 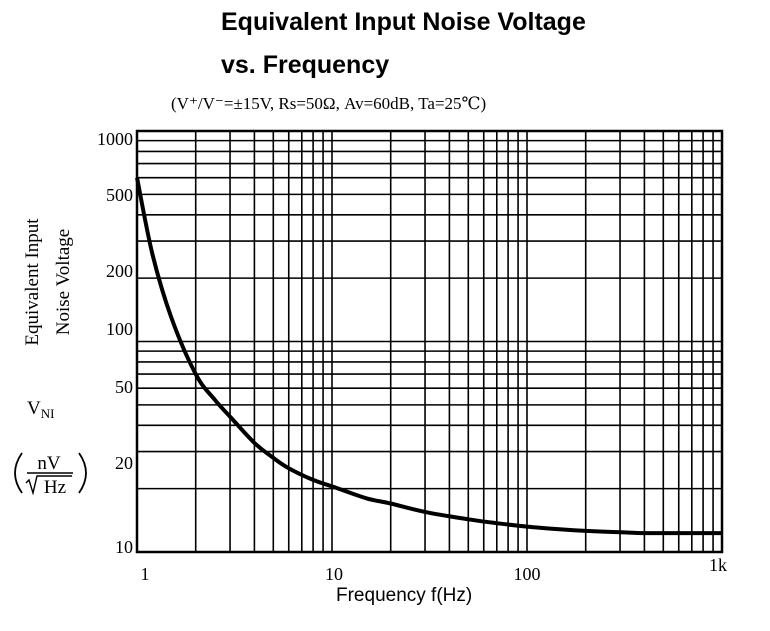 What do you see at coordinates (119, 195) in the screenshot?
I see `y-tick-label: 500` at bounding box center [119, 195].